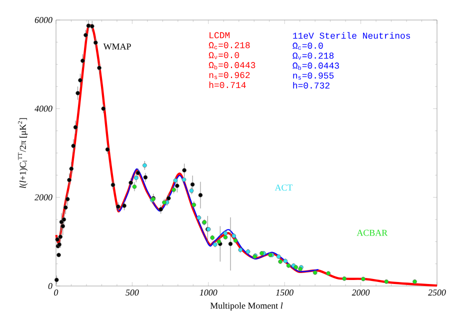  What do you see at coordinates (224, 56) in the screenshot?
I see `annotation: Ω$_{ν}$=0.0` at bounding box center [224, 56].